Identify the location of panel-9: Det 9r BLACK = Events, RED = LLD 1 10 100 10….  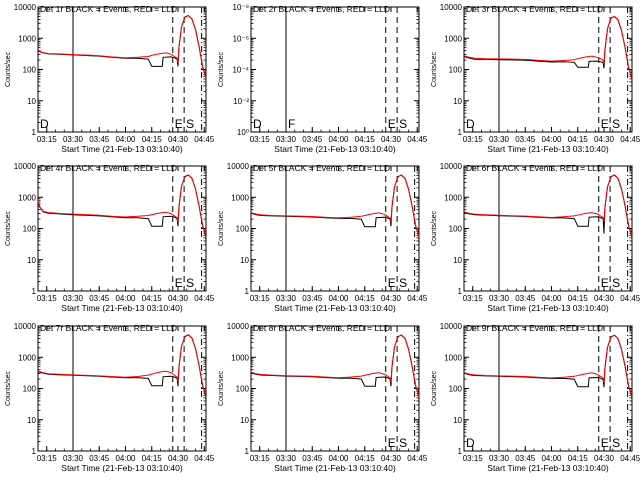
(535, 397).